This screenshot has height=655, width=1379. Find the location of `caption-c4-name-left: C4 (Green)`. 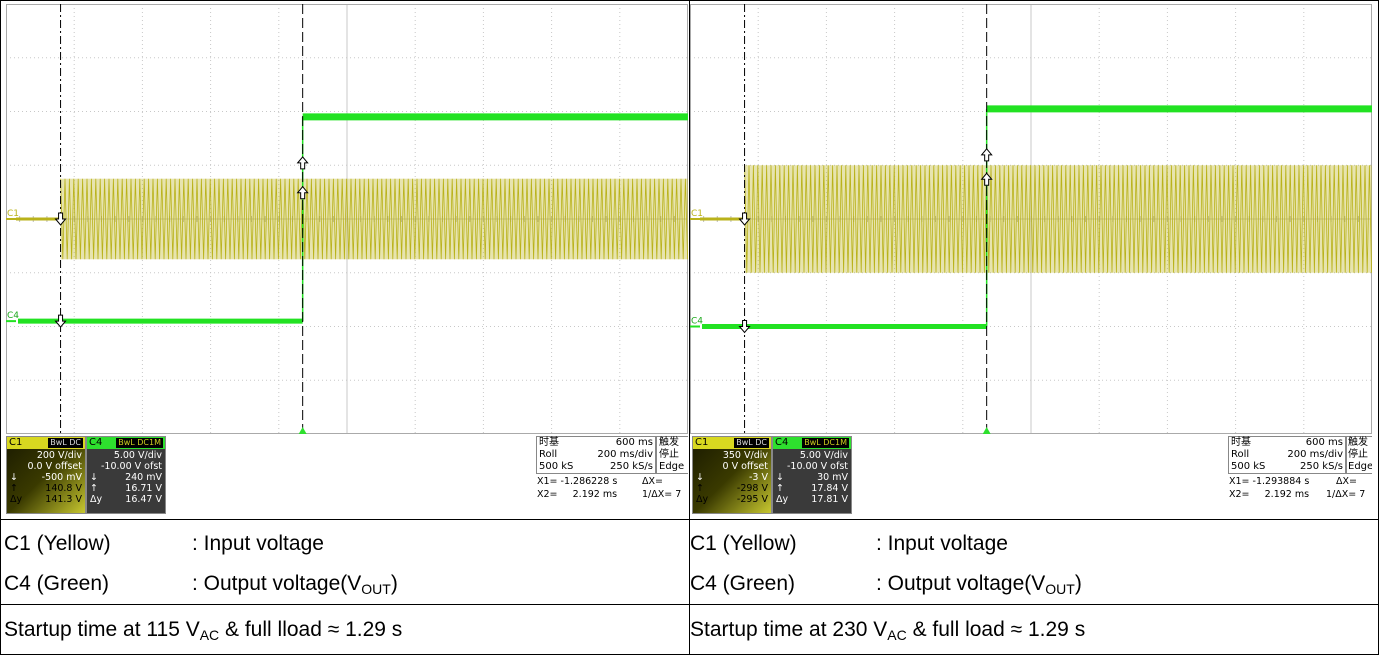

caption-c4-name-left: C4 (Green) is located at coordinates (57, 583).